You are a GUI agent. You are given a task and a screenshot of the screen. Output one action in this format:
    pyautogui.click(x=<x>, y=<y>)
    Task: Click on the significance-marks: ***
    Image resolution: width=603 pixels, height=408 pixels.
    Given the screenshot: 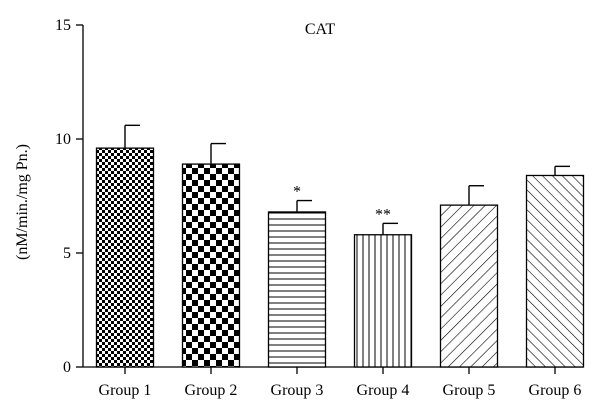 What is the action you would take?
    pyautogui.click(x=342, y=204)
    